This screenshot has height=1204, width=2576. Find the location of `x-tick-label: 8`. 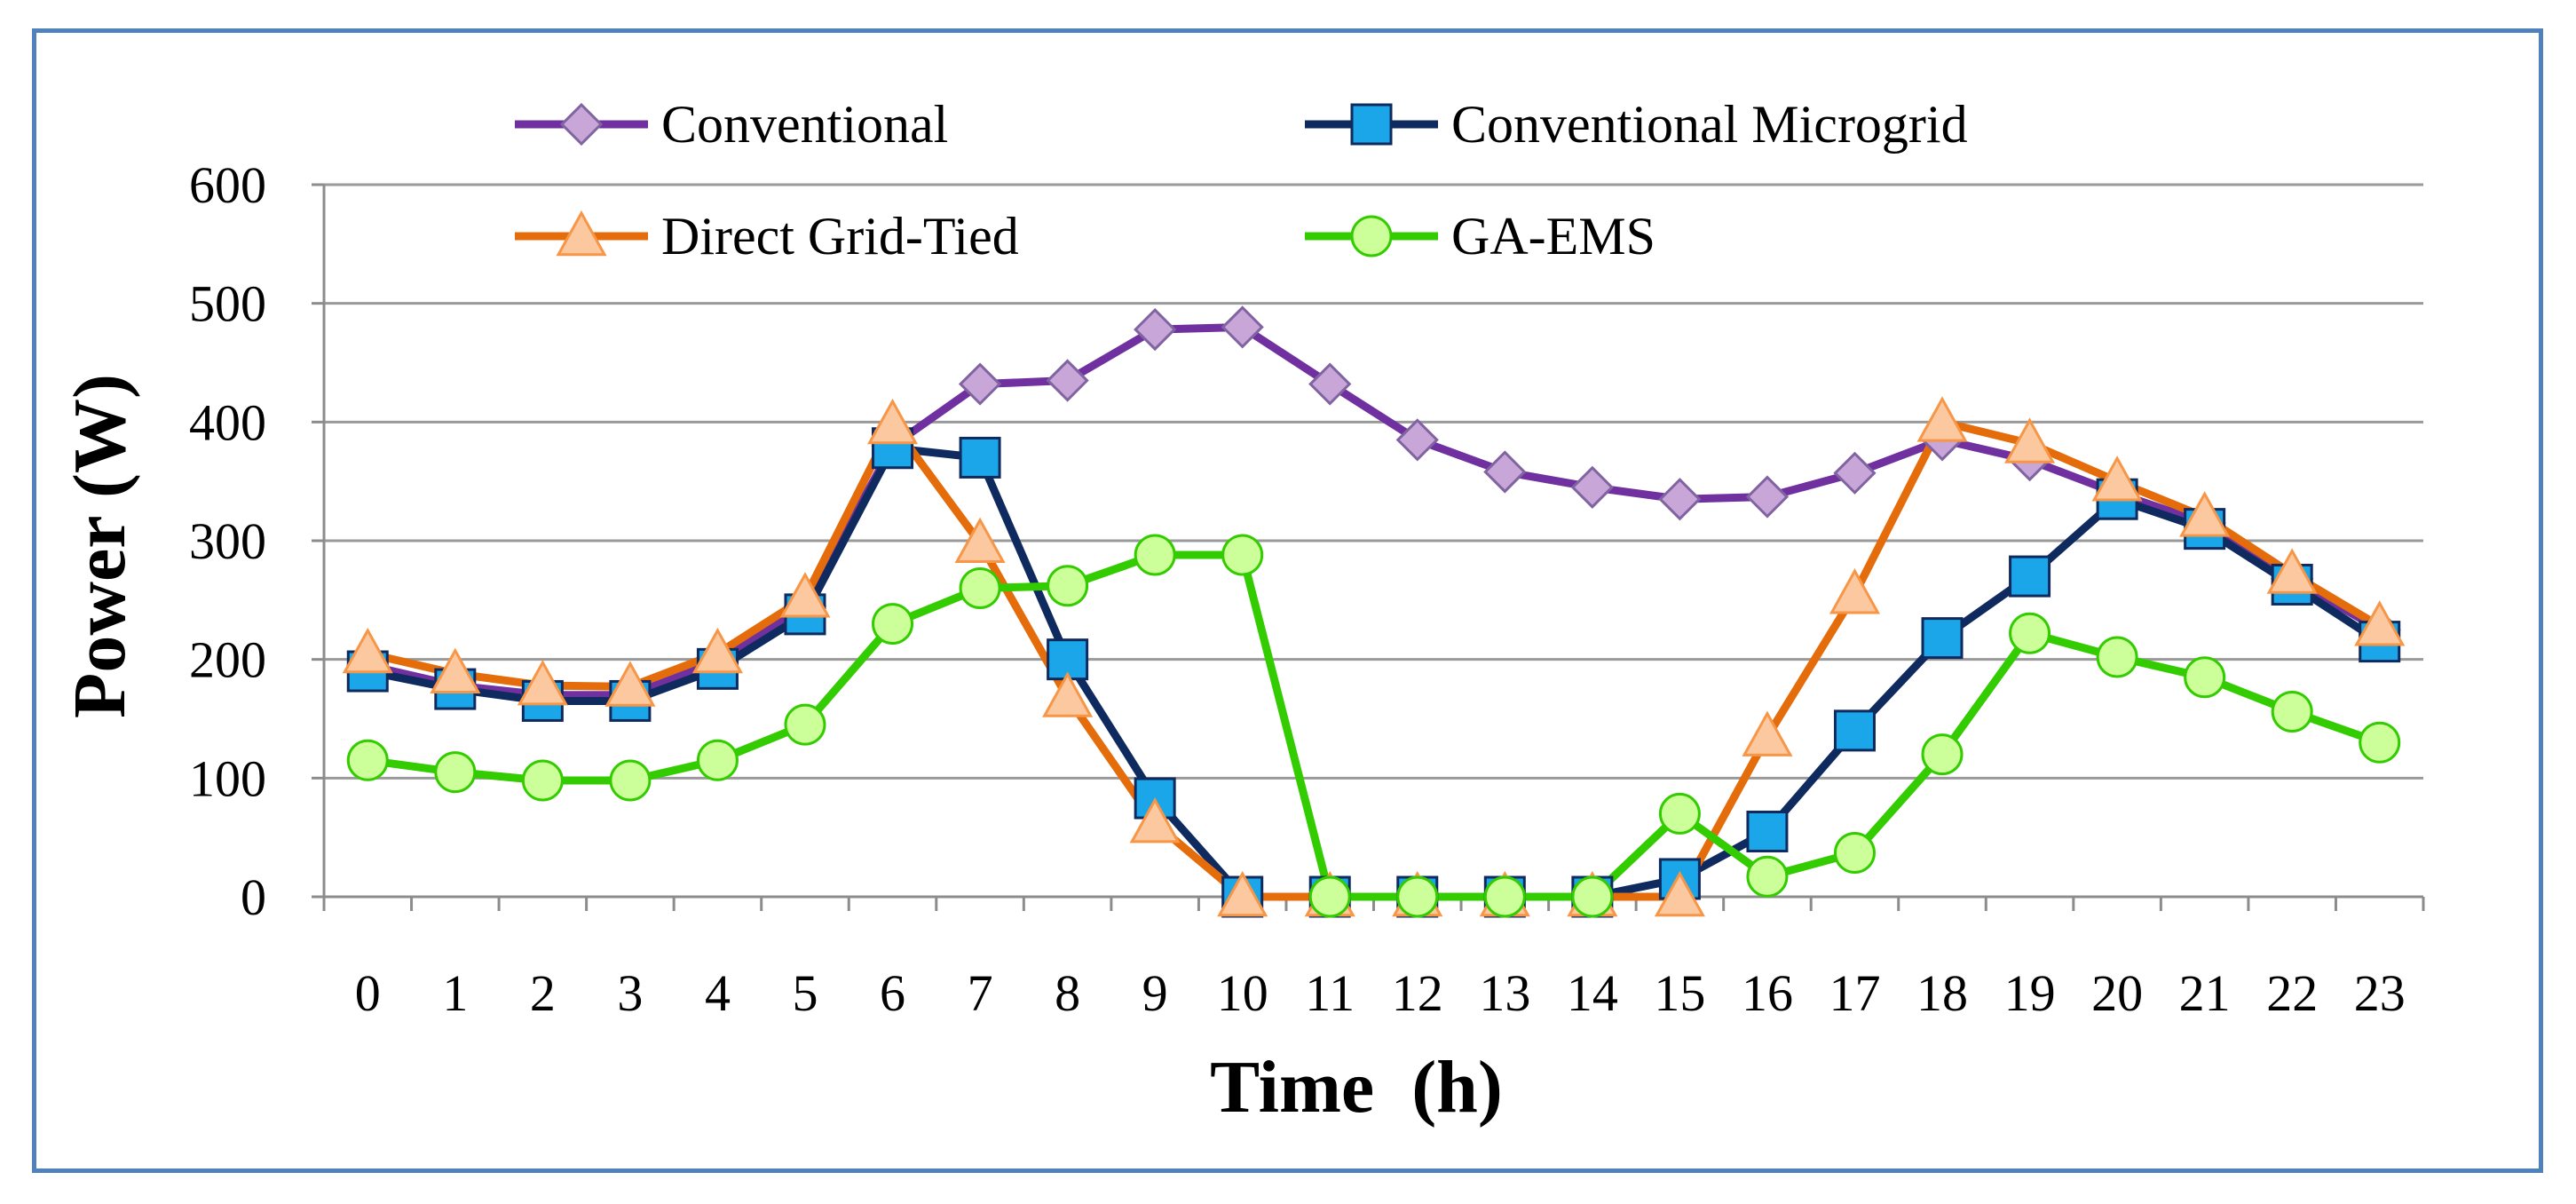

x-tick-label: 8 is located at coordinates (1067, 993).